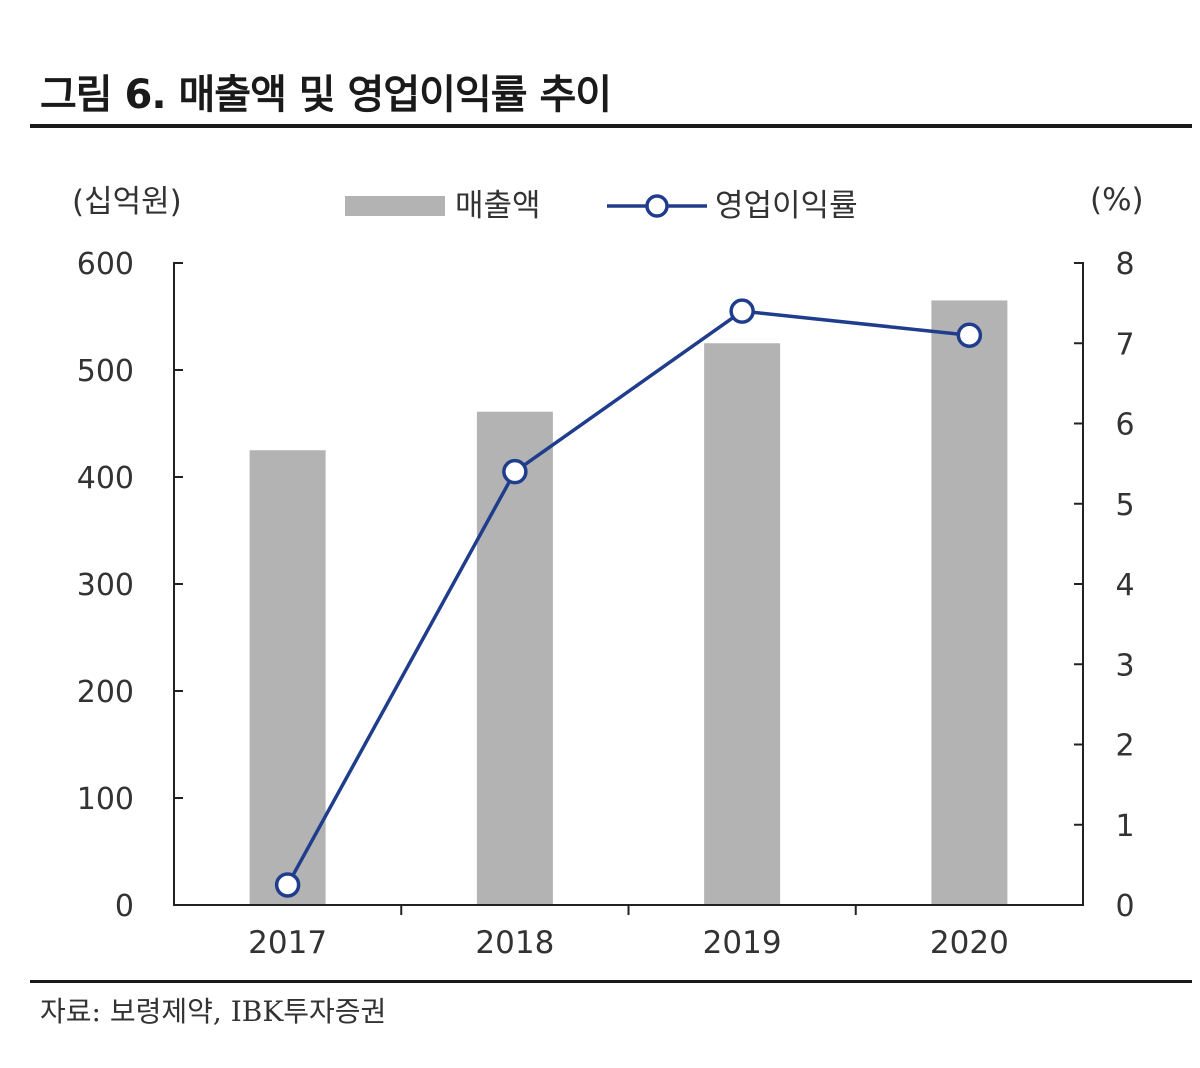  Describe the element at coordinates (969, 943) in the screenshot. I see `x-tick-label: 2020` at that location.